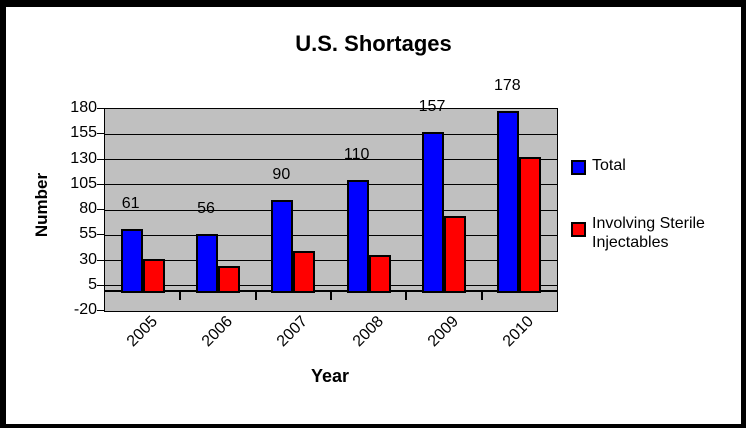  What do you see at coordinates (83, 133) in the screenshot?
I see `y-tick-label: 155` at bounding box center [83, 133].